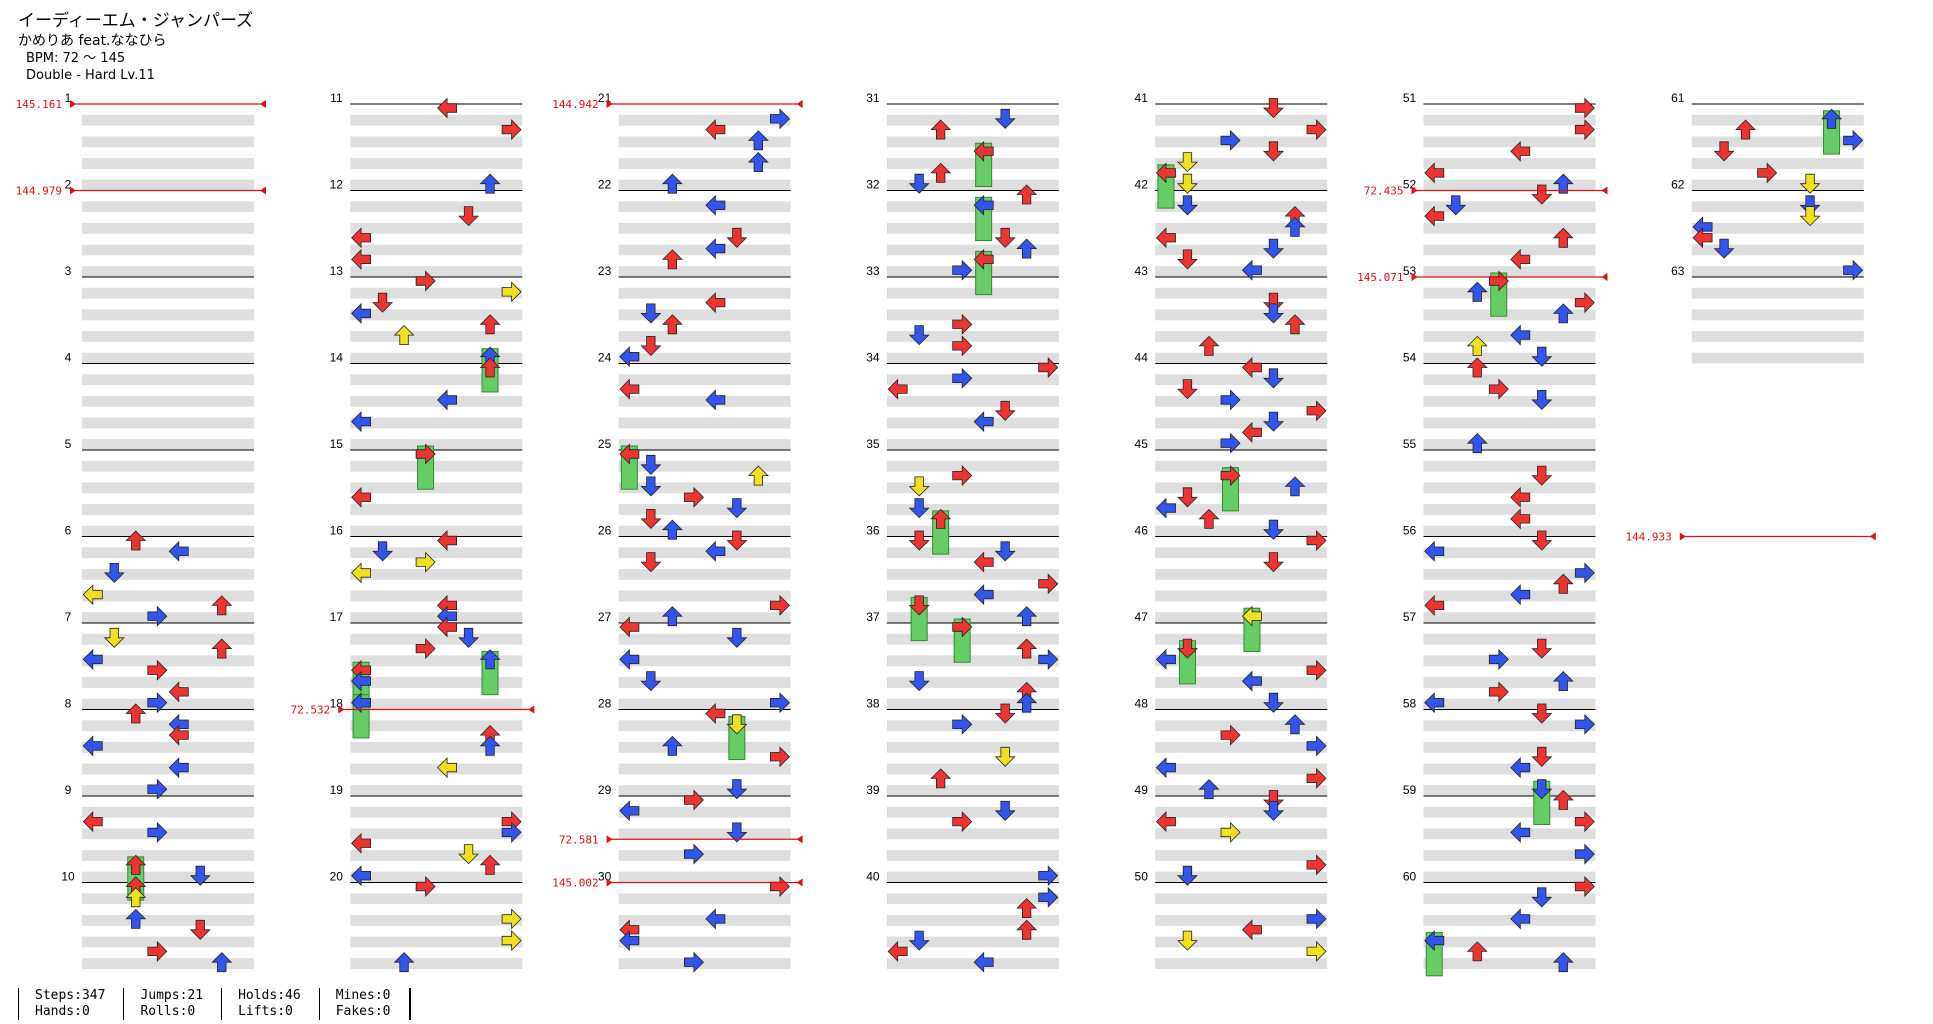 The height and width of the screenshot is (1024, 1933). I want to click on measure-number: 25, so click(605, 444).